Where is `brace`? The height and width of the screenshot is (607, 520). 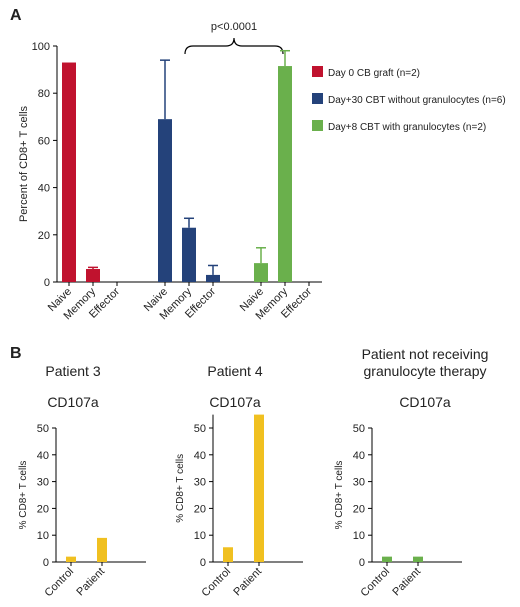 brace is located at coordinates (234, 46).